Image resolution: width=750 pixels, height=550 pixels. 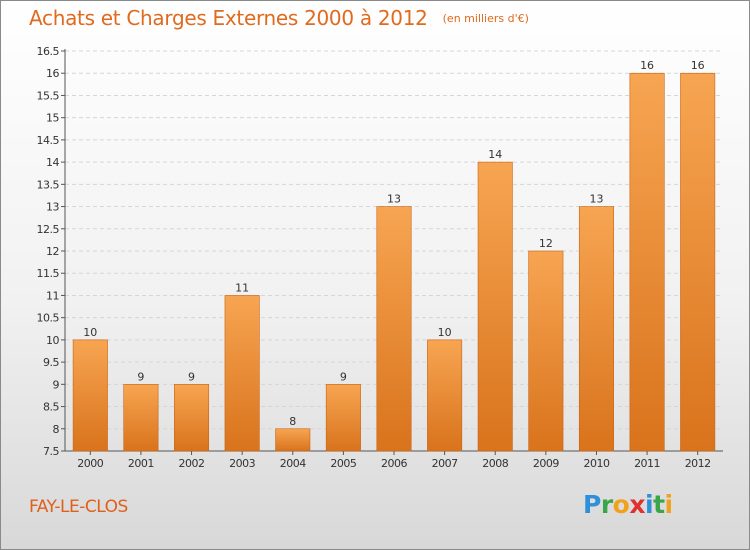 I want to click on x-tick-label: 2006, so click(x=394, y=463).